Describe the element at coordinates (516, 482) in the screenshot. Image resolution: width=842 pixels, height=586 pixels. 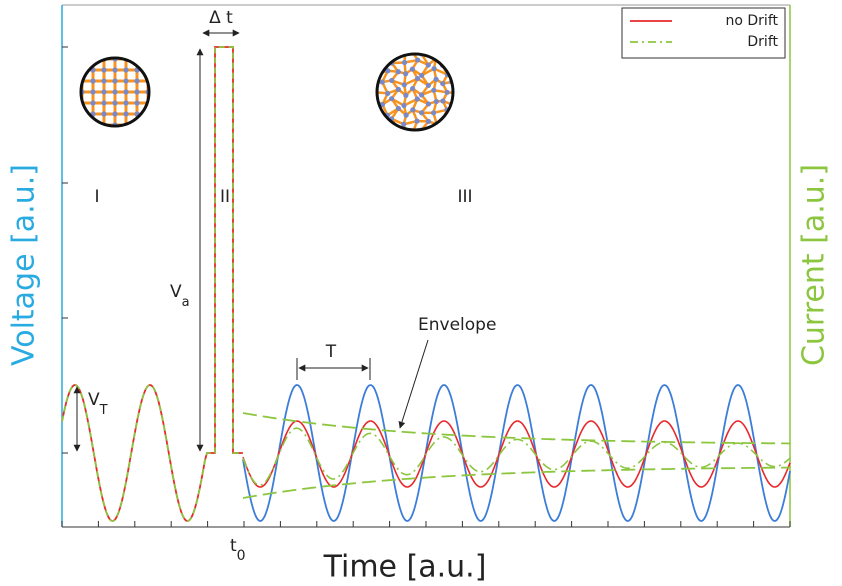
I see `envelope-lower` at that location.